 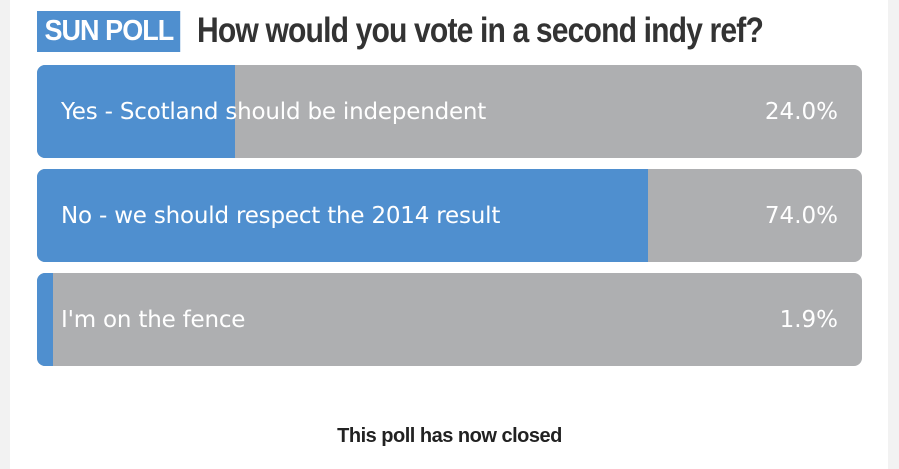 What do you see at coordinates (449, 436) in the screenshot?
I see `poll-closed-status: This poll has now closed` at bounding box center [449, 436].